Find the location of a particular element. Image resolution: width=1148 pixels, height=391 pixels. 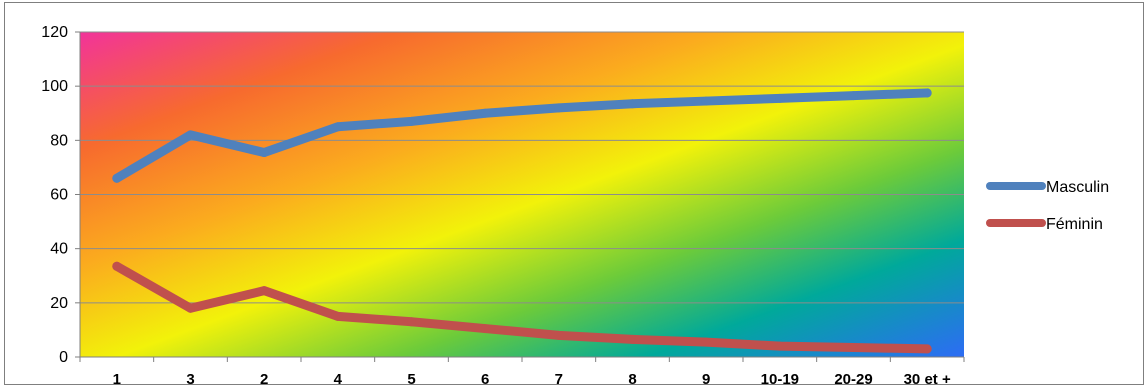

x-tick-label: 4 is located at coordinates (338, 379).